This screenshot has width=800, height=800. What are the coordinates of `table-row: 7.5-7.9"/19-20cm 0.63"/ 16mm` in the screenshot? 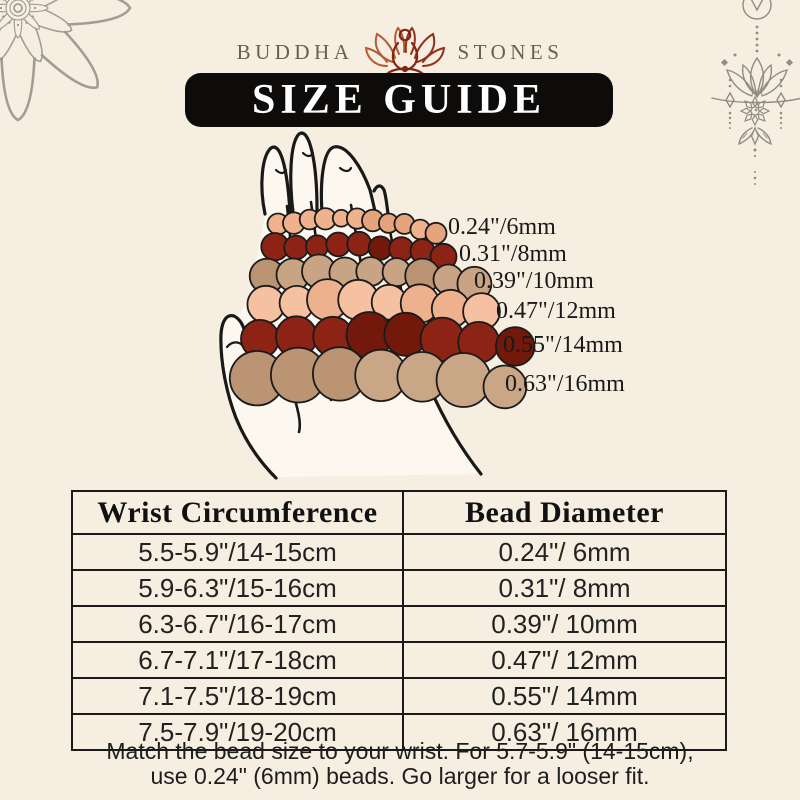 It's located at (399, 732).